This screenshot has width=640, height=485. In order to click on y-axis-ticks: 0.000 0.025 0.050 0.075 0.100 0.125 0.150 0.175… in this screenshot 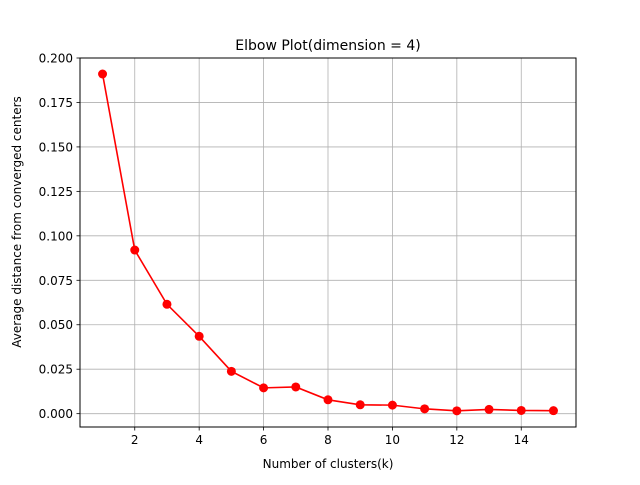, I will do `click(59, 236)`.